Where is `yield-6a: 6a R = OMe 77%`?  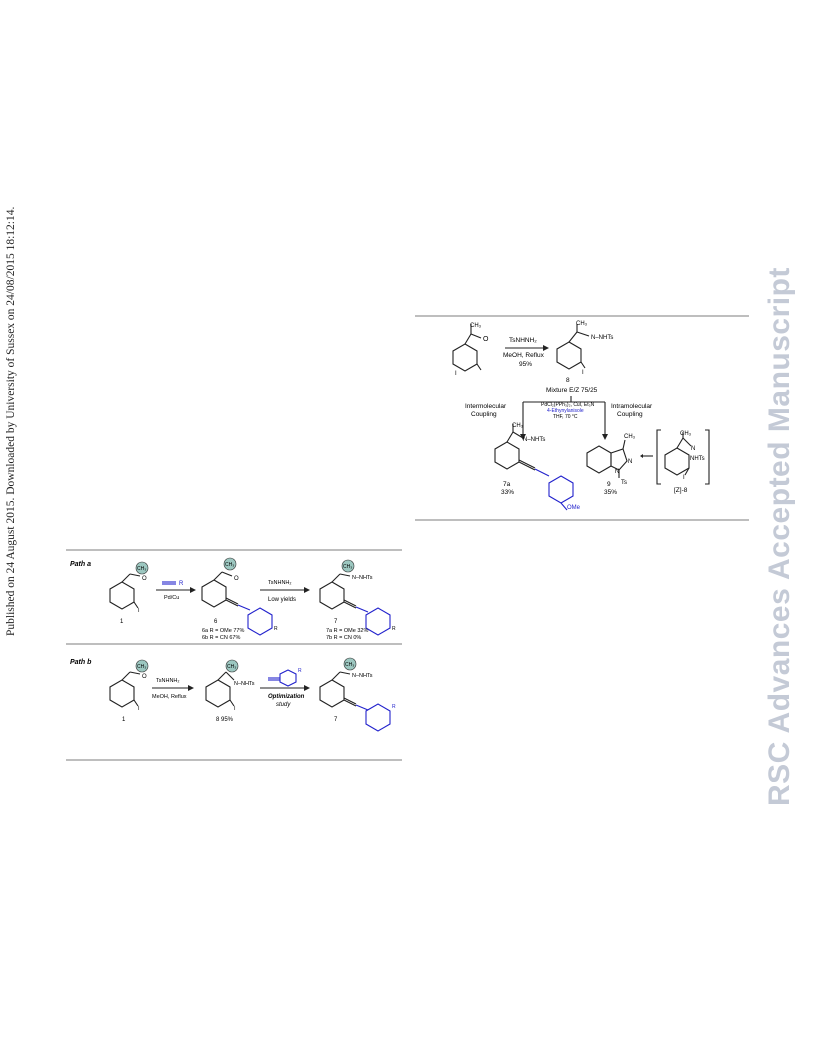
yield-6a: 6a R = OMe 77% is located at coordinates (223, 631).